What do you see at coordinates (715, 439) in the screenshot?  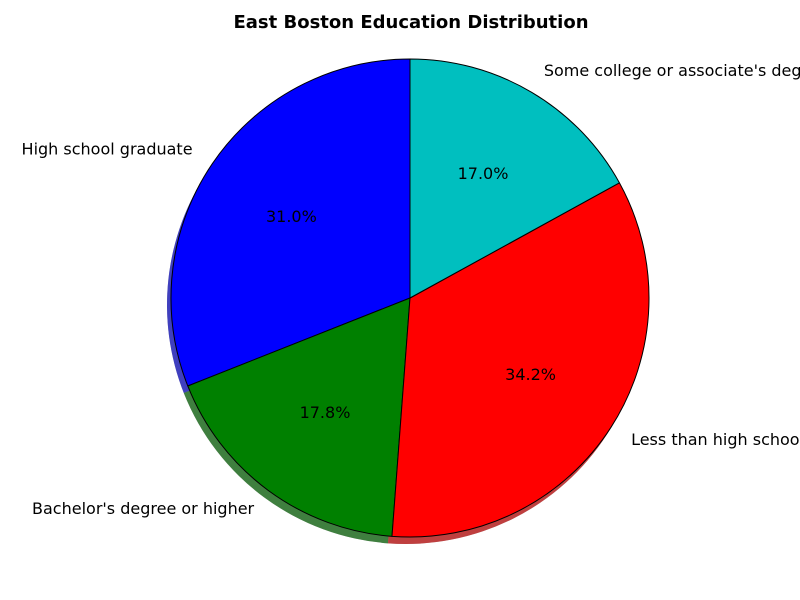 I see `slice-label-less-than-high-school: Less than high school` at bounding box center [715, 439].